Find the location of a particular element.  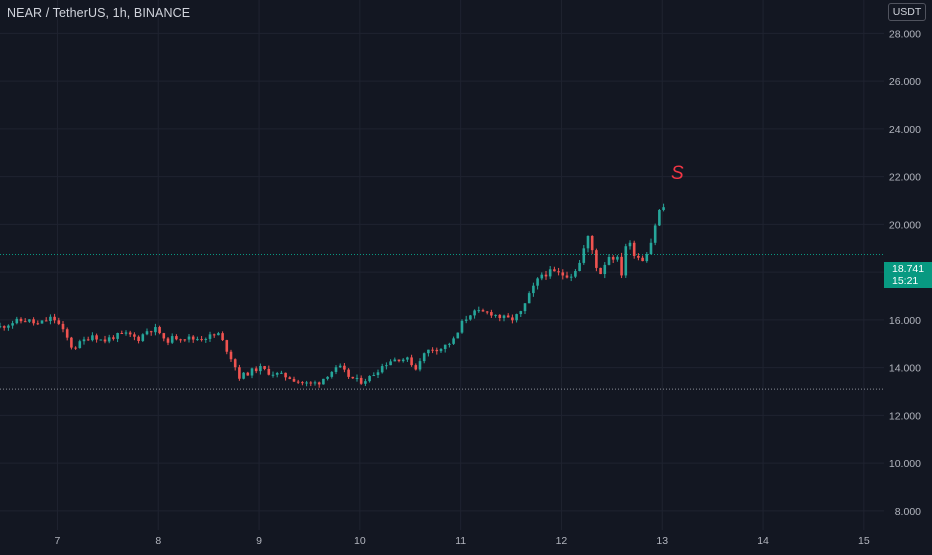

annotation-s: S is located at coordinates (677, 173).